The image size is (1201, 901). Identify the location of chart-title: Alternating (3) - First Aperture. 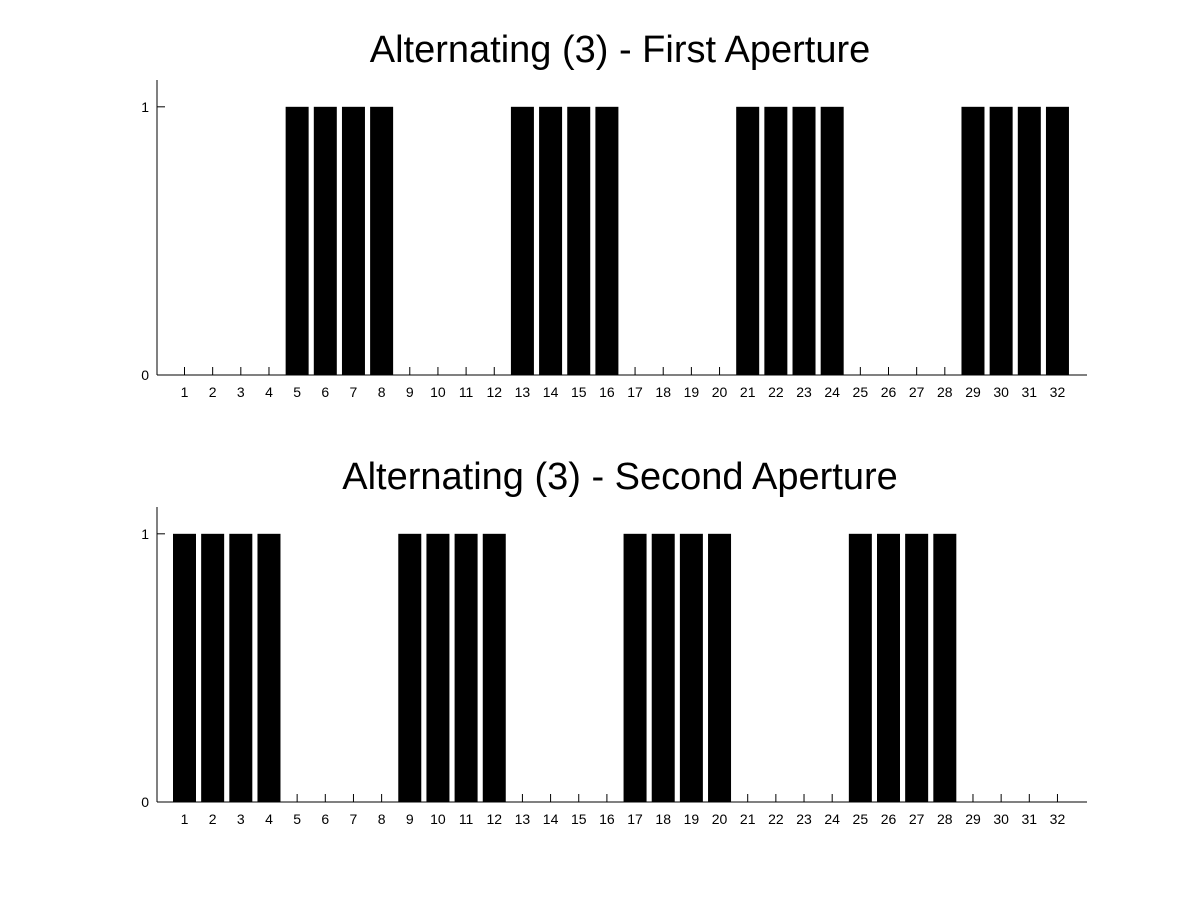
(620, 50).